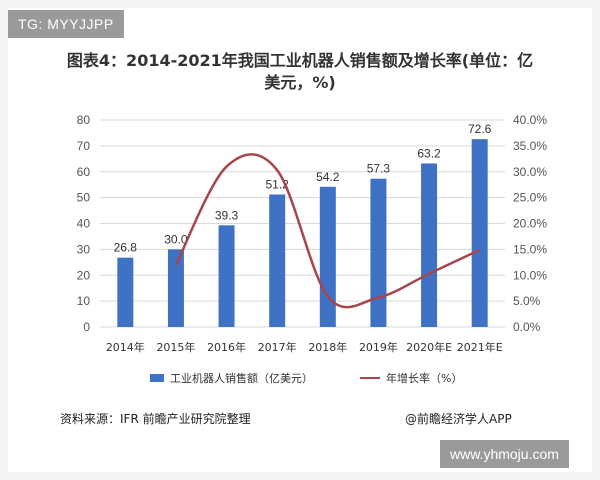 The width and height of the screenshot is (600, 480). I want to click on y-left-tick-label: 40, so click(84, 224).